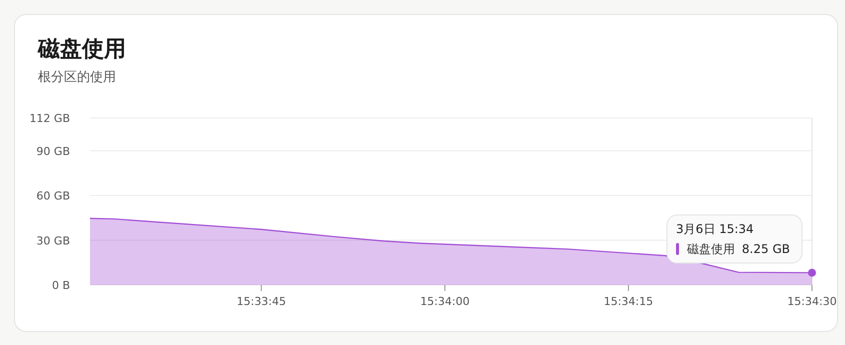 The width and height of the screenshot is (845, 345). What do you see at coordinates (61, 285) in the screenshot?
I see `y-tick-label: 0 B` at bounding box center [61, 285].